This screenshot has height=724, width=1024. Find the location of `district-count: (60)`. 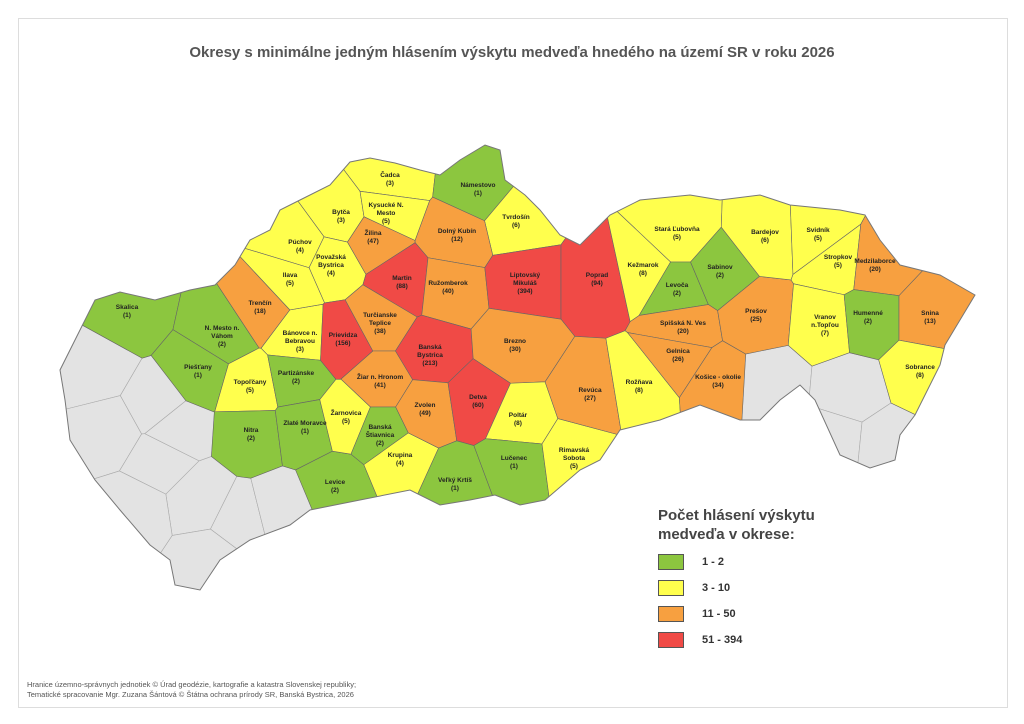

district-count: (60) is located at coordinates (478, 405).